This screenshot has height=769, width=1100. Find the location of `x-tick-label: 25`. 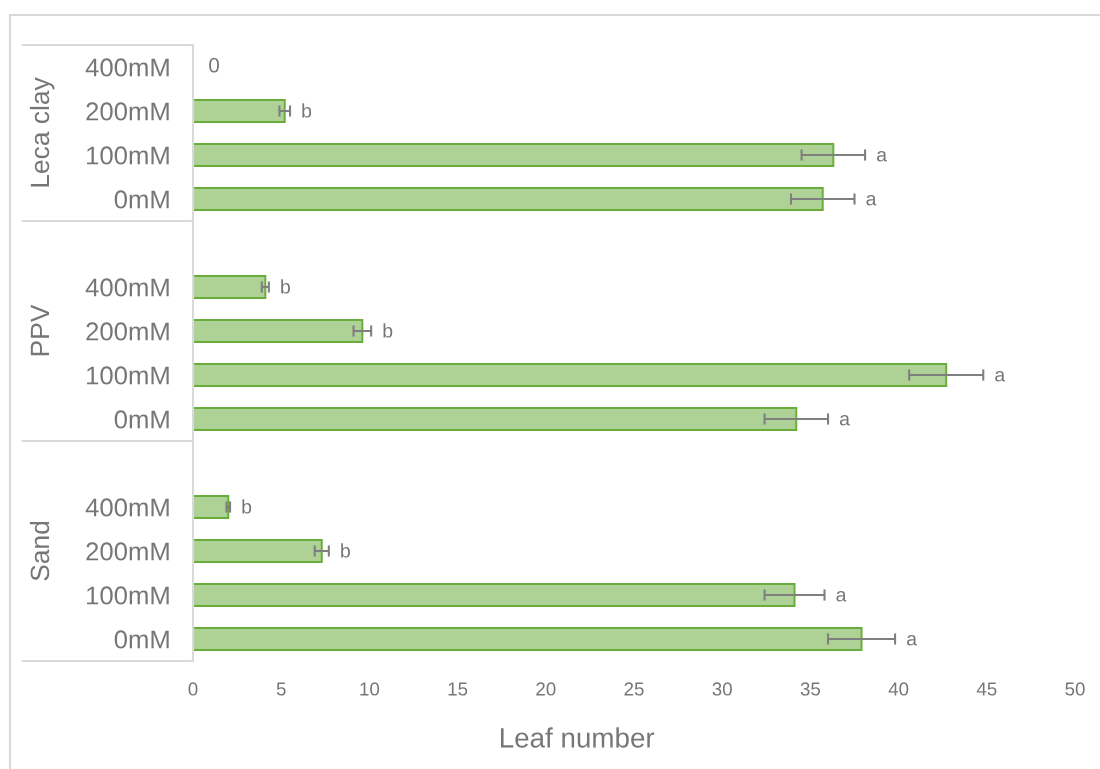

x-tick-label: 25 is located at coordinates (634, 689).